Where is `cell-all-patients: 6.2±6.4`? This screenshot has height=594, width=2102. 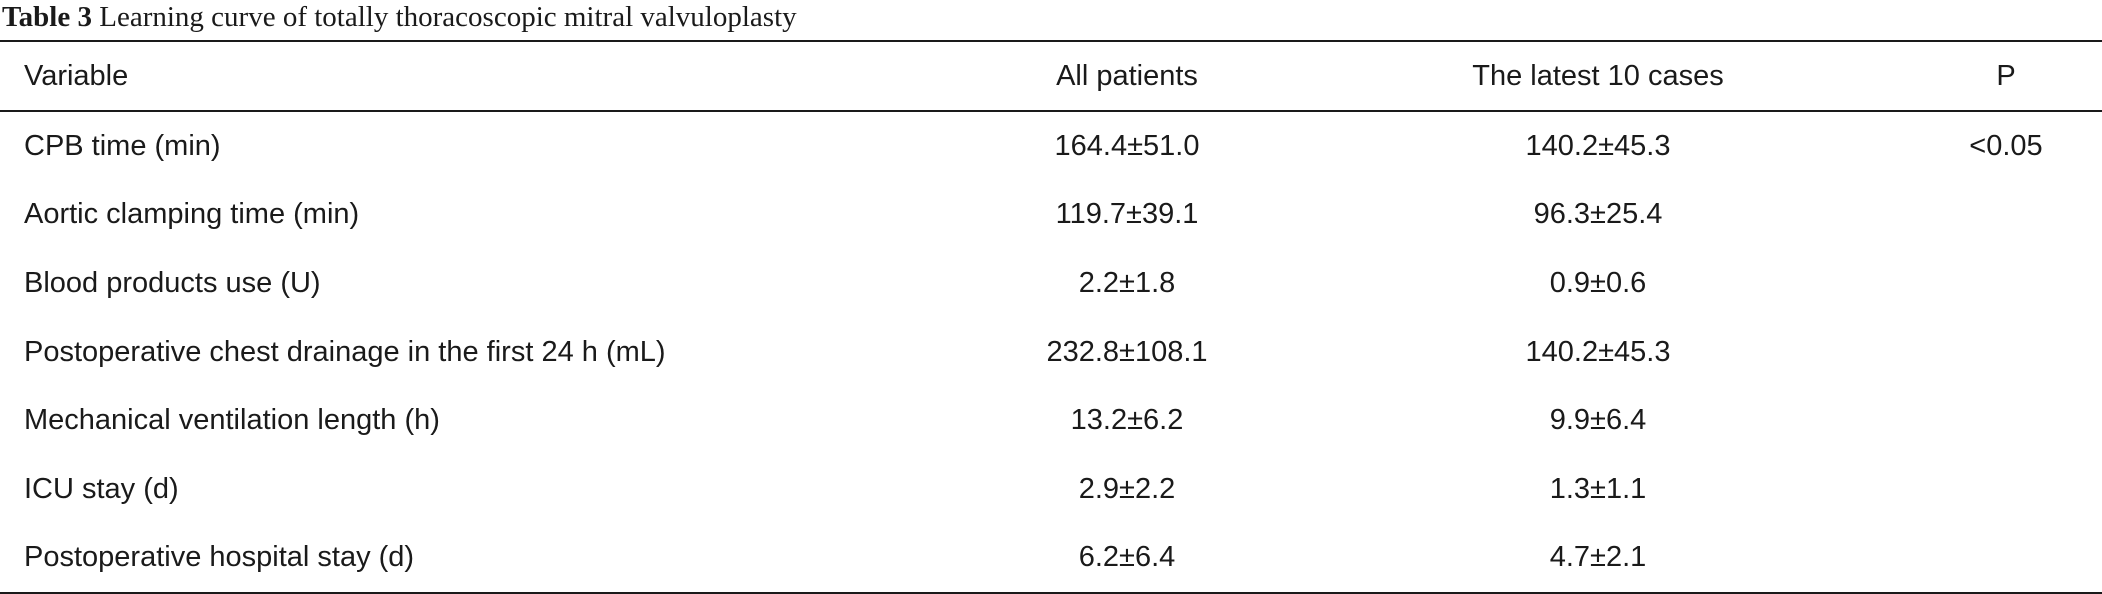 cell-all-patients: 6.2±6.4 is located at coordinates (1127, 557).